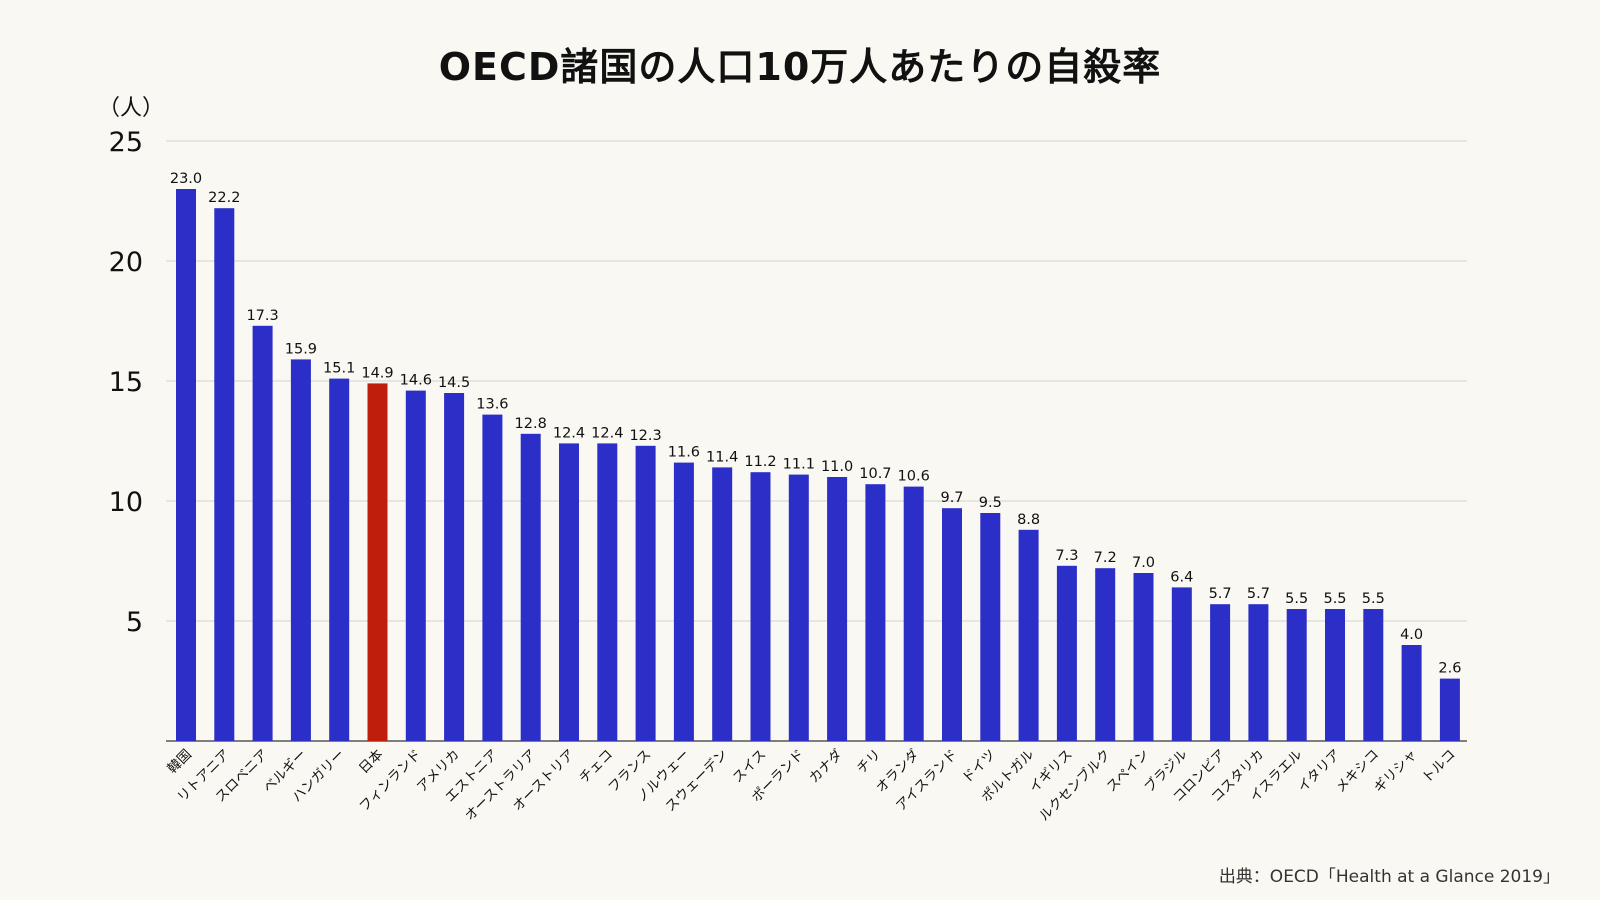  I want to click on data-label: 14.6, so click(416, 381).